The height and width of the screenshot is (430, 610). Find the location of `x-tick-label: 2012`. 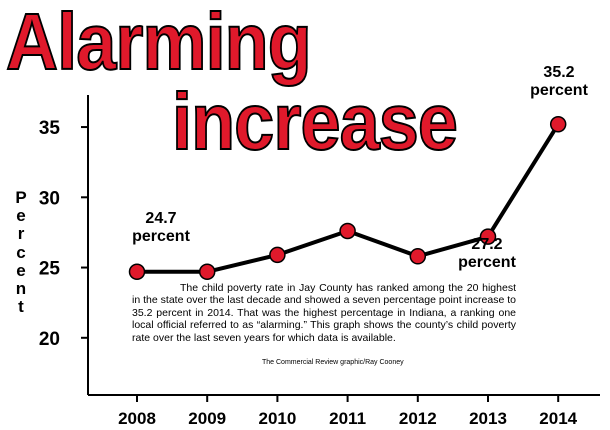

x-tick-label: 2012 is located at coordinates (418, 418).